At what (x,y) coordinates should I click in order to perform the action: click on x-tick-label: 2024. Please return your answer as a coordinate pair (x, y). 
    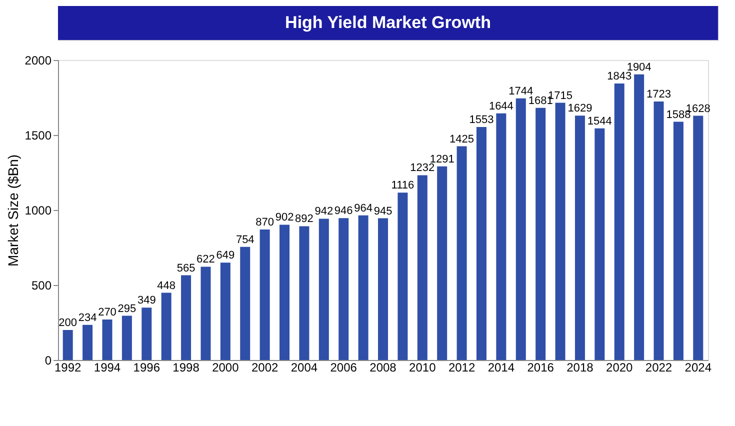
    Looking at the image, I should click on (698, 367).